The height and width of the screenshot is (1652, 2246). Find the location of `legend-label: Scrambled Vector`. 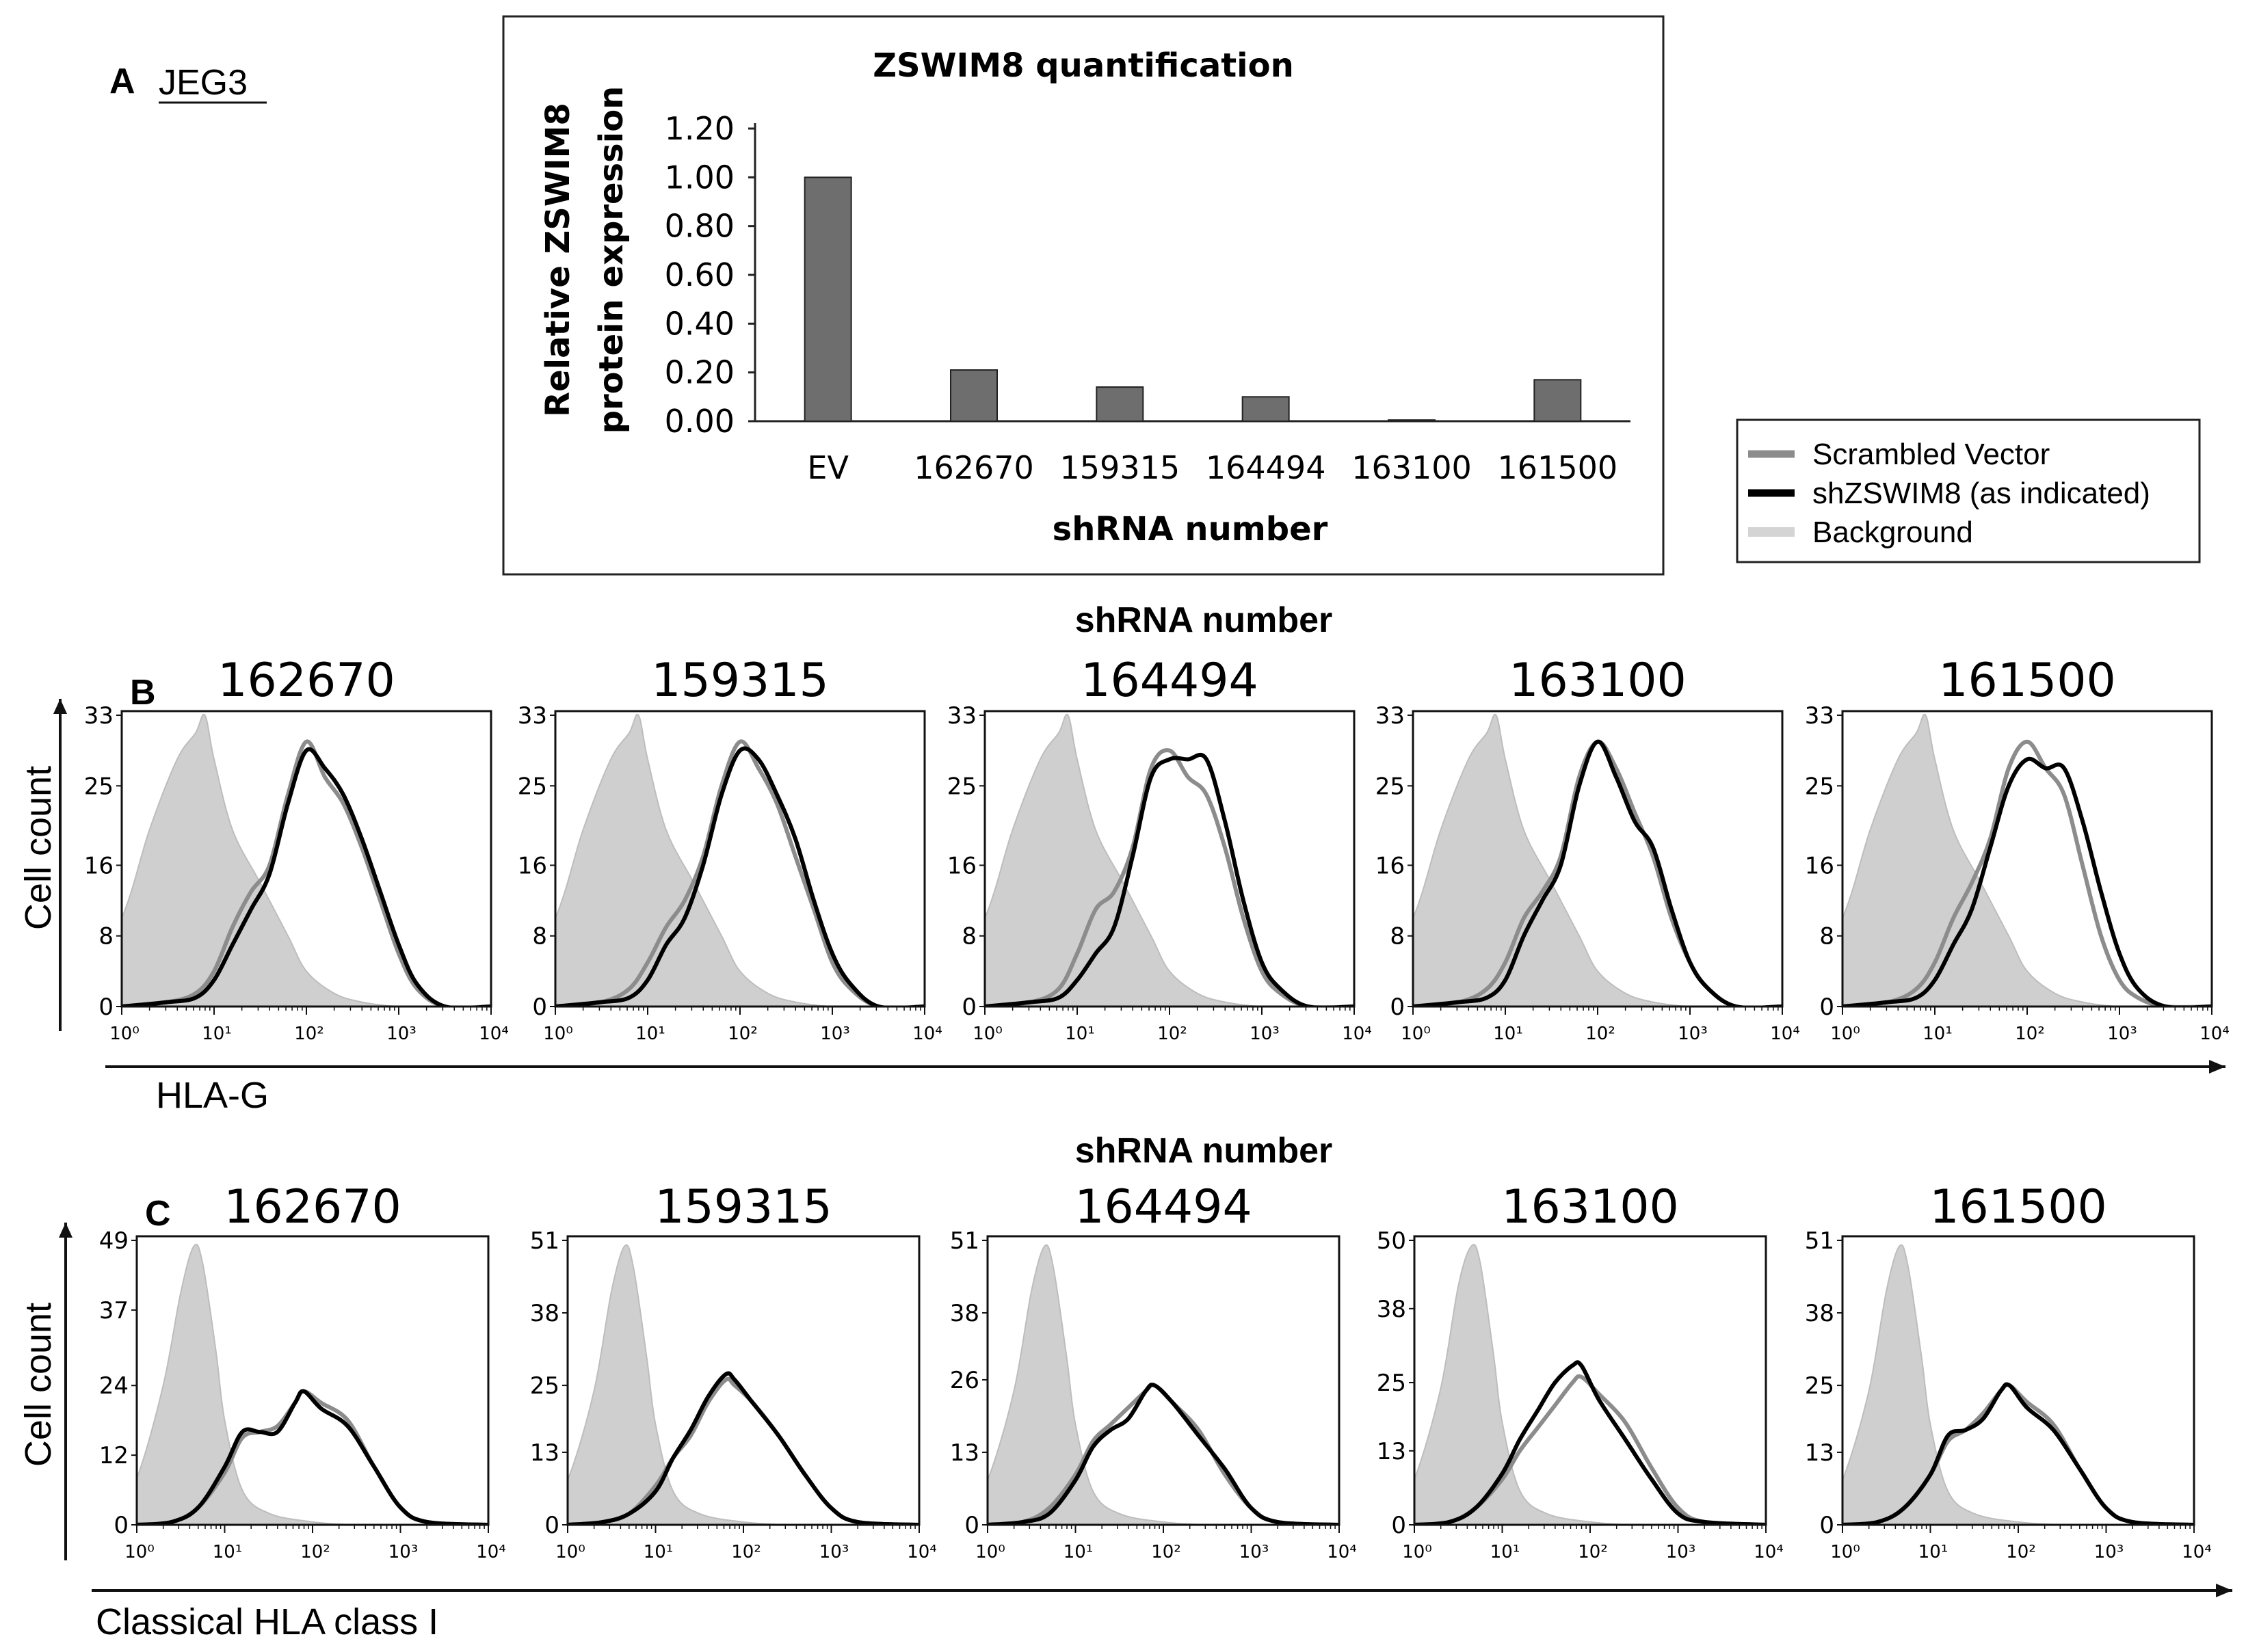

legend-label: Scrambled Vector is located at coordinates (1931, 454).